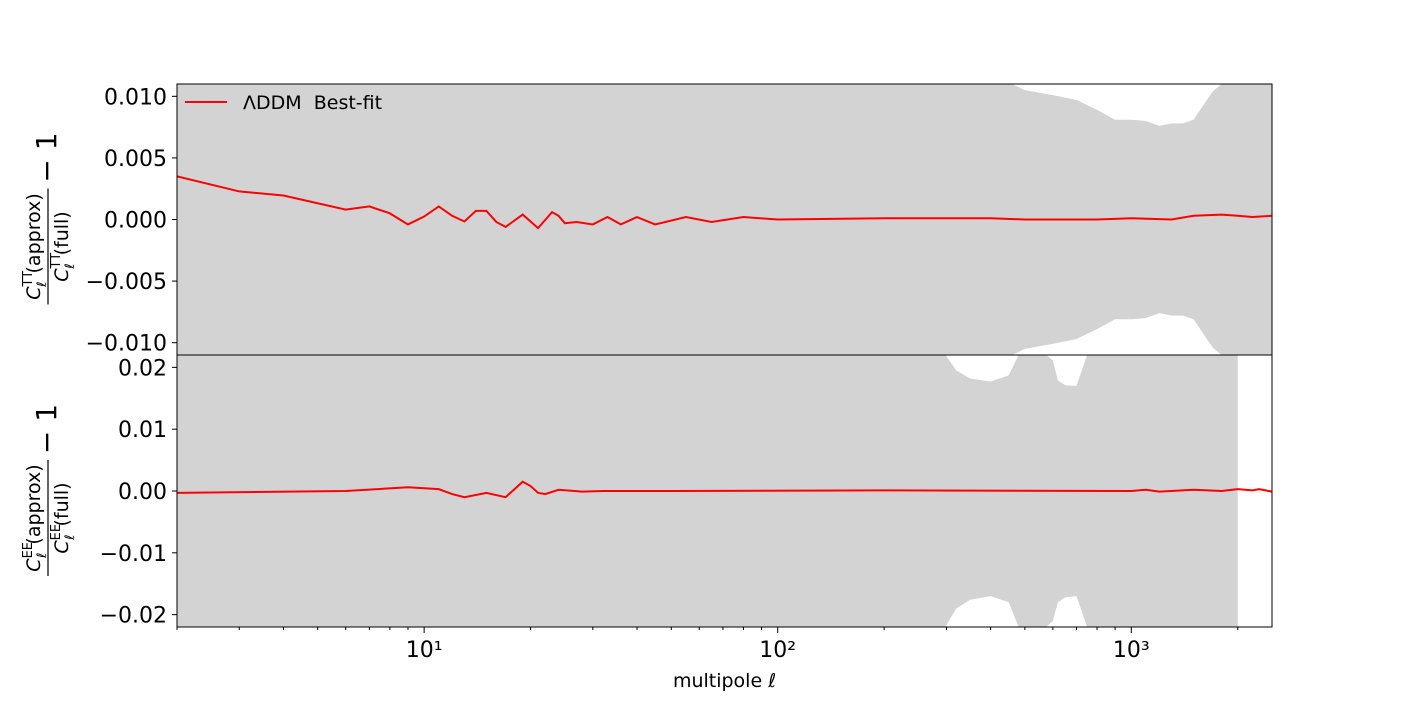 This screenshot has height=704, width=1413. Describe the element at coordinates (142, 430) in the screenshot. I see `y-tick-label: 0.01` at that location.